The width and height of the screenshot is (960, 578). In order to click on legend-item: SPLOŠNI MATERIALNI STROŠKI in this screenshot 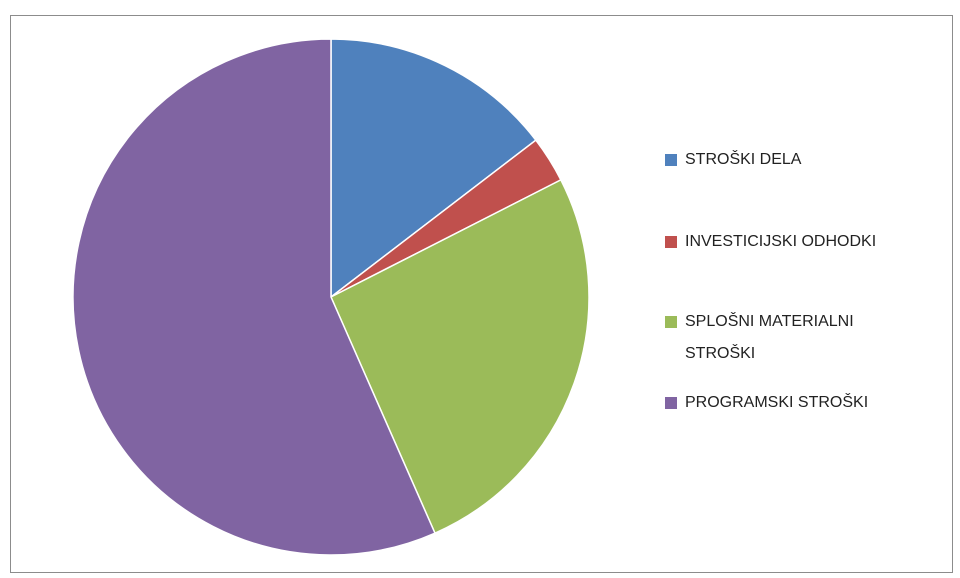, I will do `click(792, 338)`.